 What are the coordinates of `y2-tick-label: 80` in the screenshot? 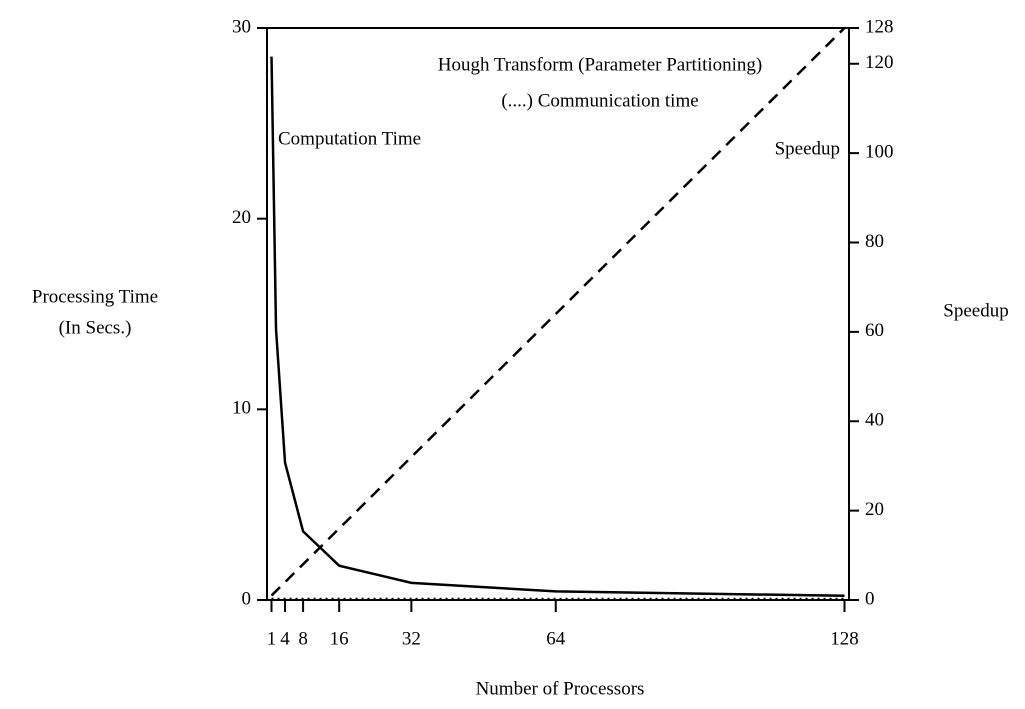 It's located at (874, 241).